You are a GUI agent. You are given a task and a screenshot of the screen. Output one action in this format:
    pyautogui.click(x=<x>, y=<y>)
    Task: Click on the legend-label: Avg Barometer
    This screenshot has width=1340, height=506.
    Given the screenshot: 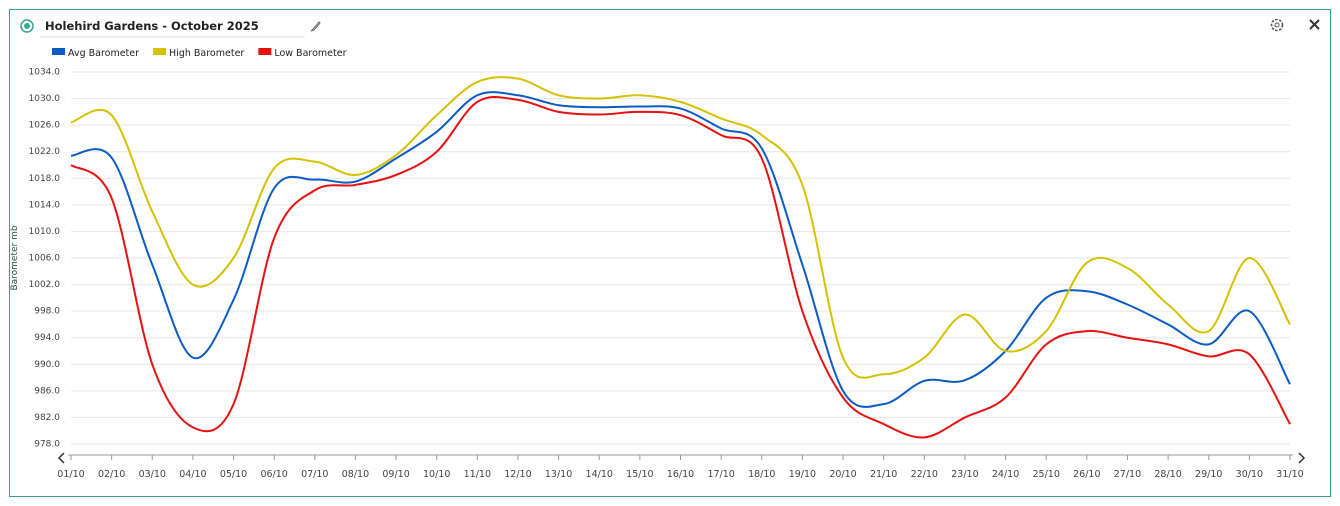 What is the action you would take?
    pyautogui.click(x=103, y=53)
    